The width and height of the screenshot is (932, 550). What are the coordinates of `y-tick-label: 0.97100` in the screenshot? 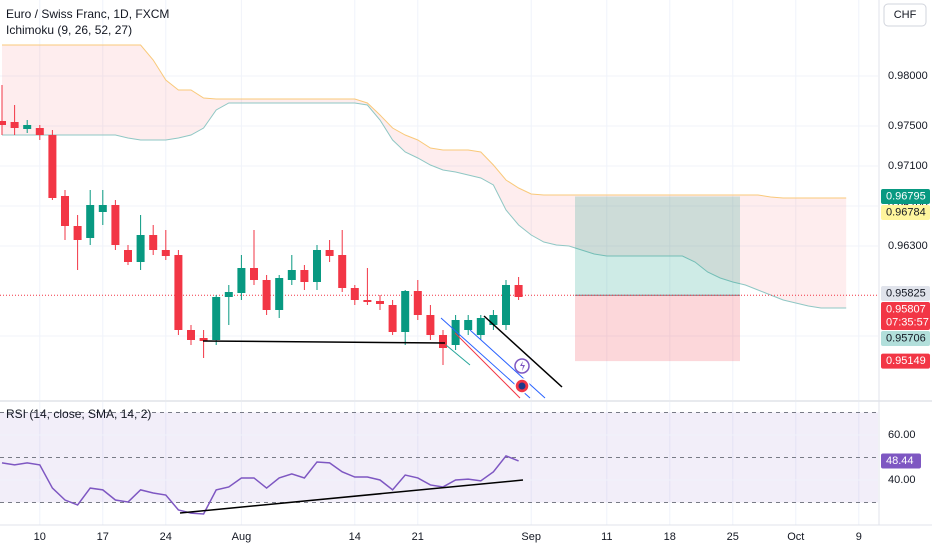 It's located at (908, 166).